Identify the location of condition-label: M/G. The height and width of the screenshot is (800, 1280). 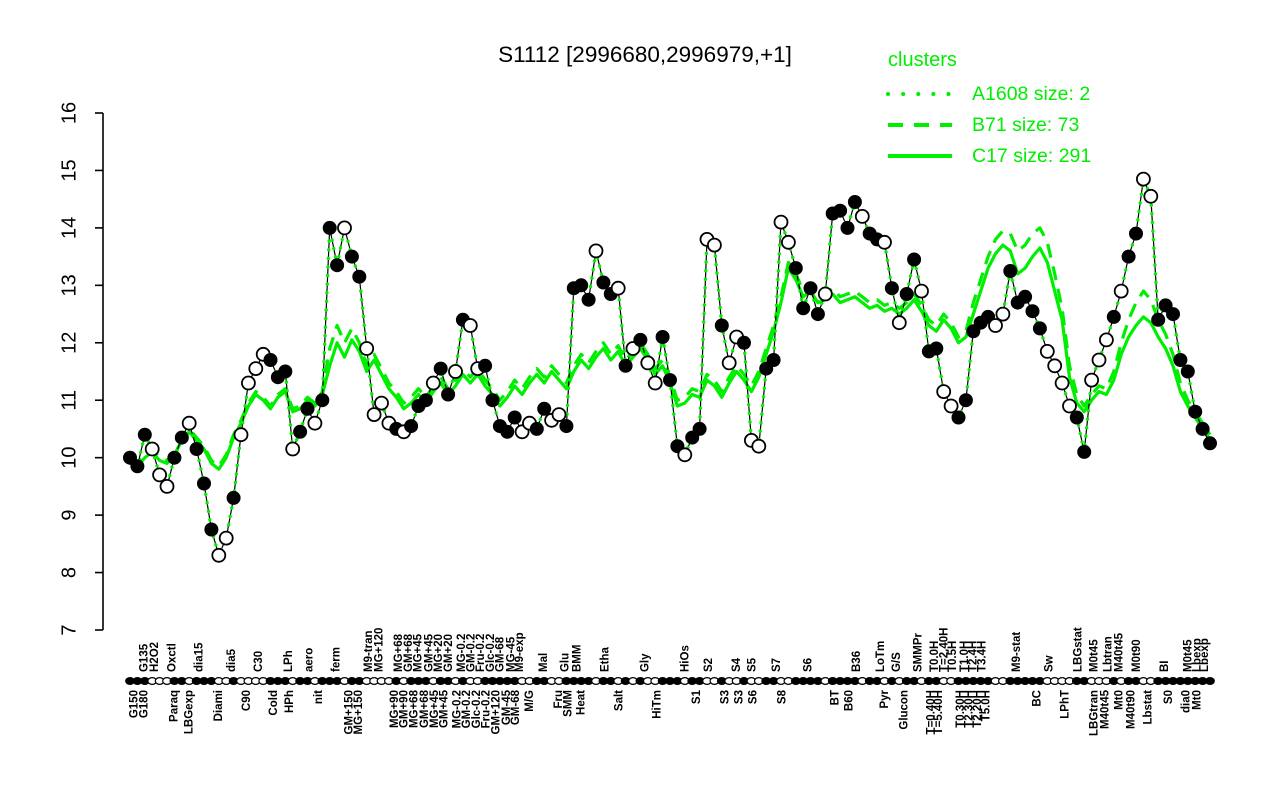
(530, 701).